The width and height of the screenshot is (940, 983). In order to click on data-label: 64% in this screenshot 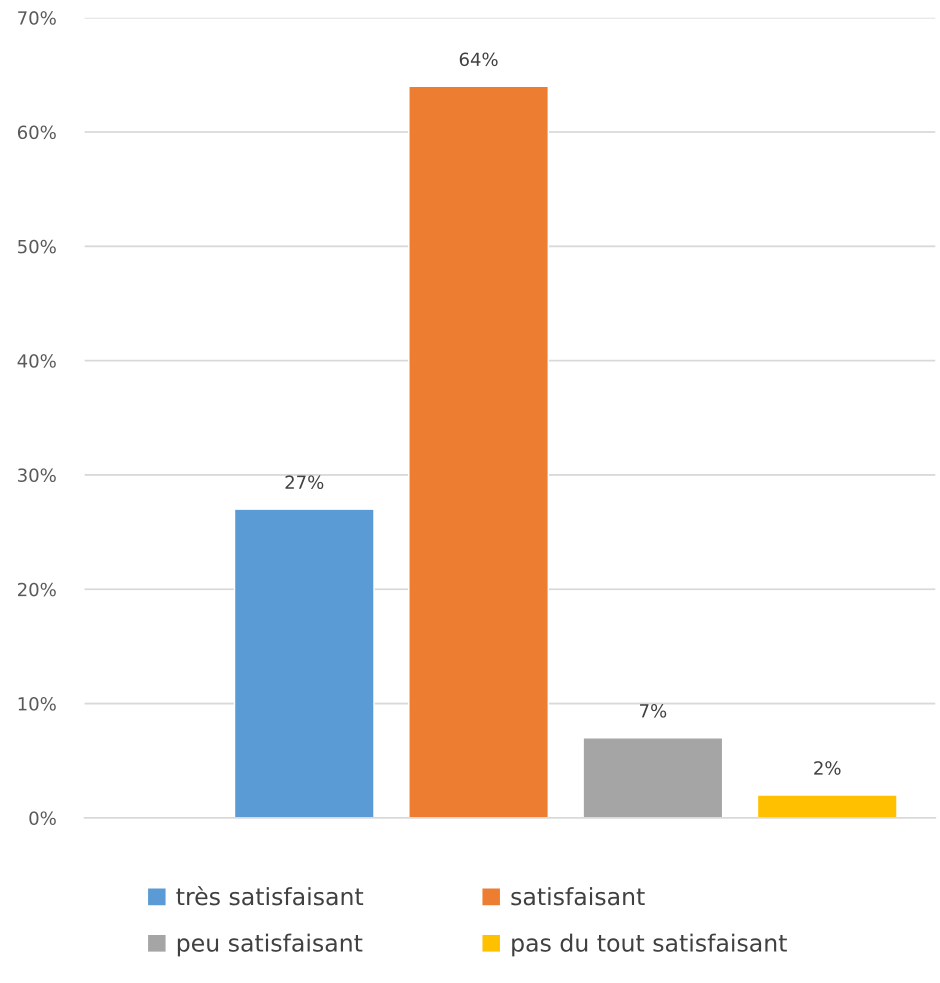, I will do `click(479, 59)`.